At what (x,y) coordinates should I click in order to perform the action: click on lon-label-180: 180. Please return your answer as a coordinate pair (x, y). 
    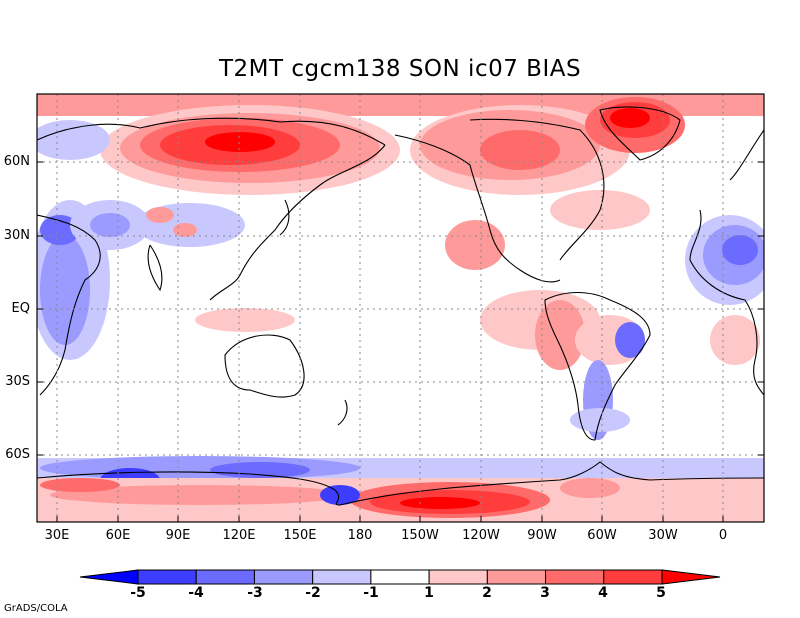
    Looking at the image, I should click on (360, 535).